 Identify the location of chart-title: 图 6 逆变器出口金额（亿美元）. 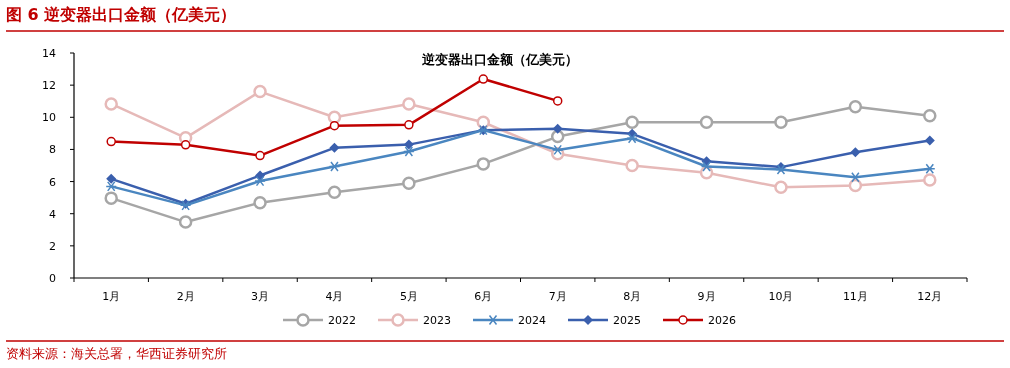
(121, 14).